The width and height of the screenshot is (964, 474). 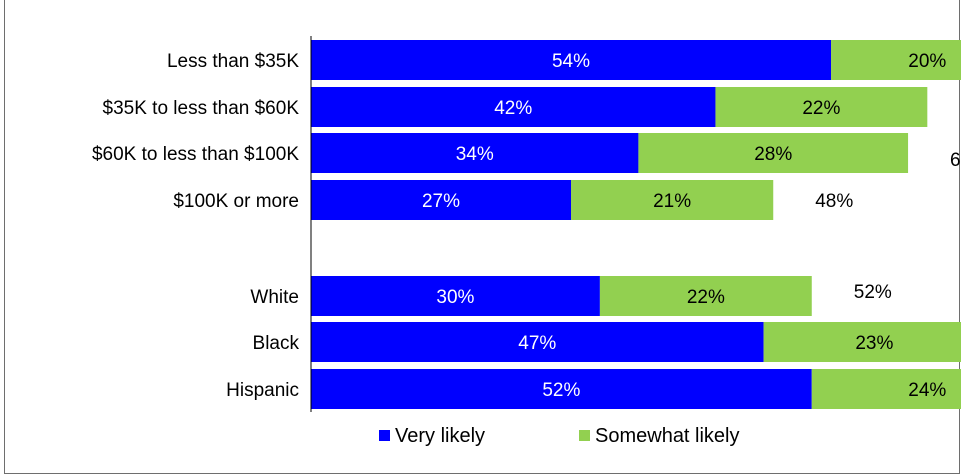 I want to click on data-label-very-likely: 42%, so click(x=513, y=108).